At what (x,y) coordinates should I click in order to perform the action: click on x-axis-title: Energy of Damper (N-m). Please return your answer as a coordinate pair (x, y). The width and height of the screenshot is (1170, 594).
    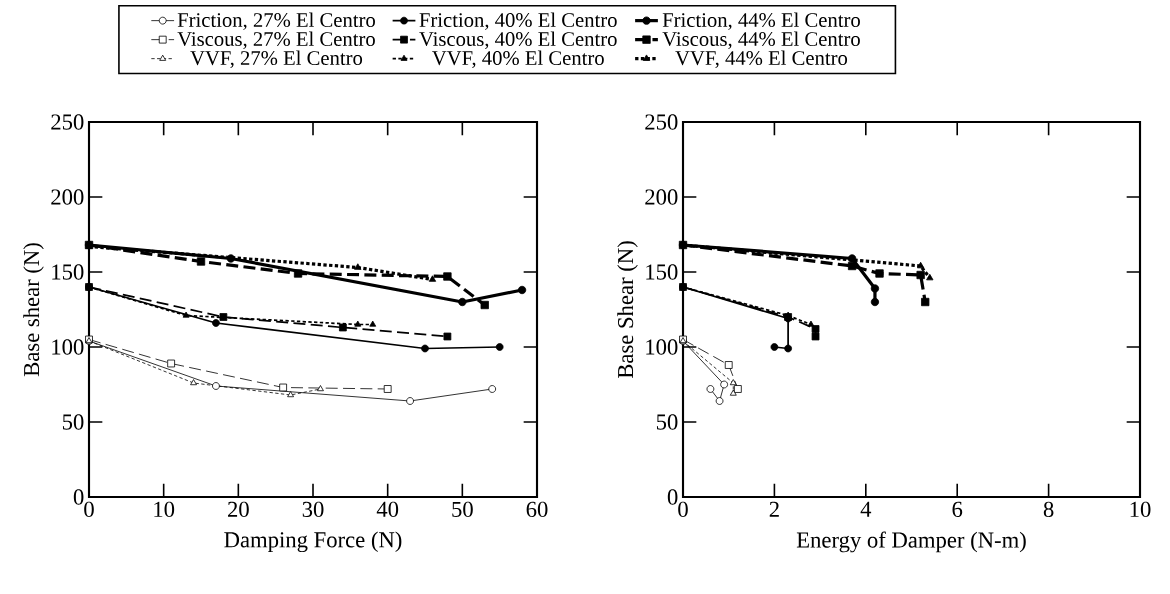
    Looking at the image, I should click on (911, 542).